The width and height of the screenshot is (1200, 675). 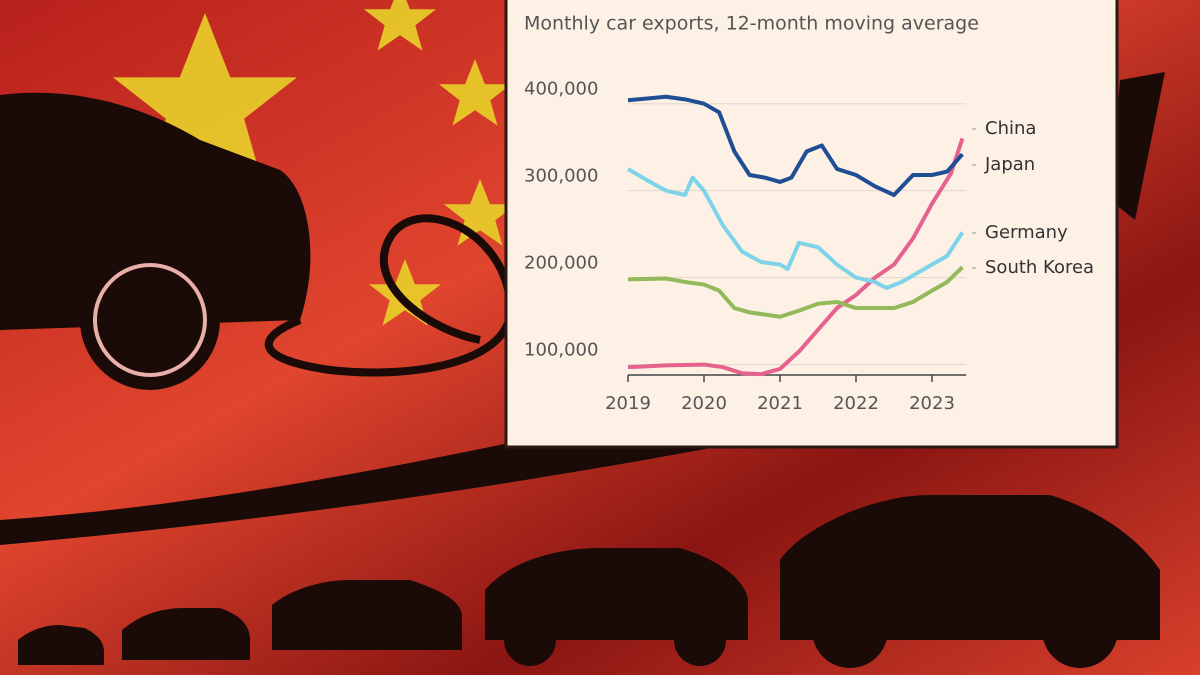 What do you see at coordinates (1010, 128) in the screenshot?
I see `legend-label: China` at bounding box center [1010, 128].